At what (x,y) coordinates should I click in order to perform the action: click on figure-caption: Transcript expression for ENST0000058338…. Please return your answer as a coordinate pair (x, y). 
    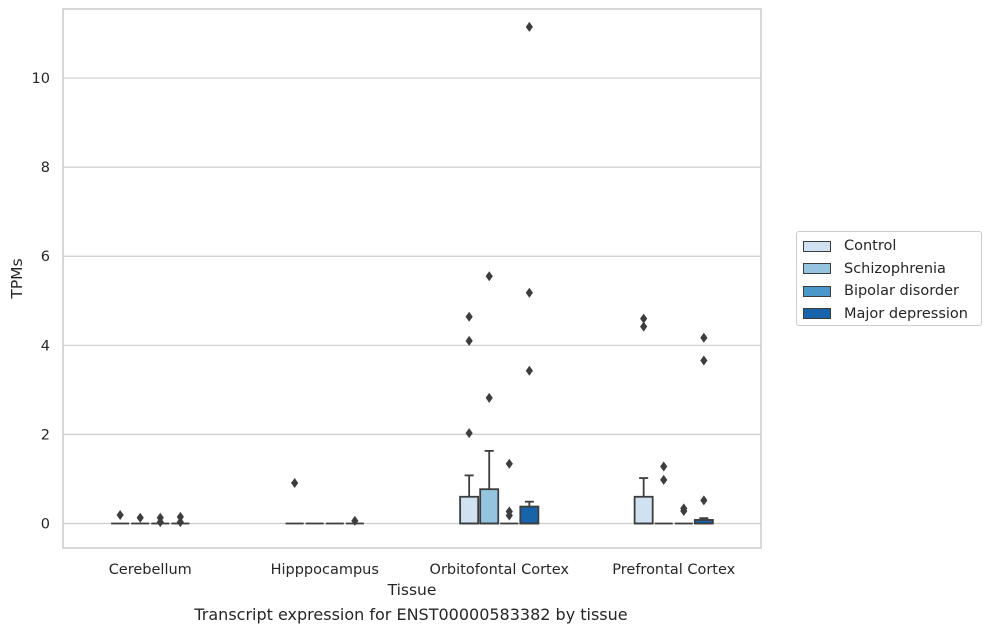
    Looking at the image, I should click on (411, 614).